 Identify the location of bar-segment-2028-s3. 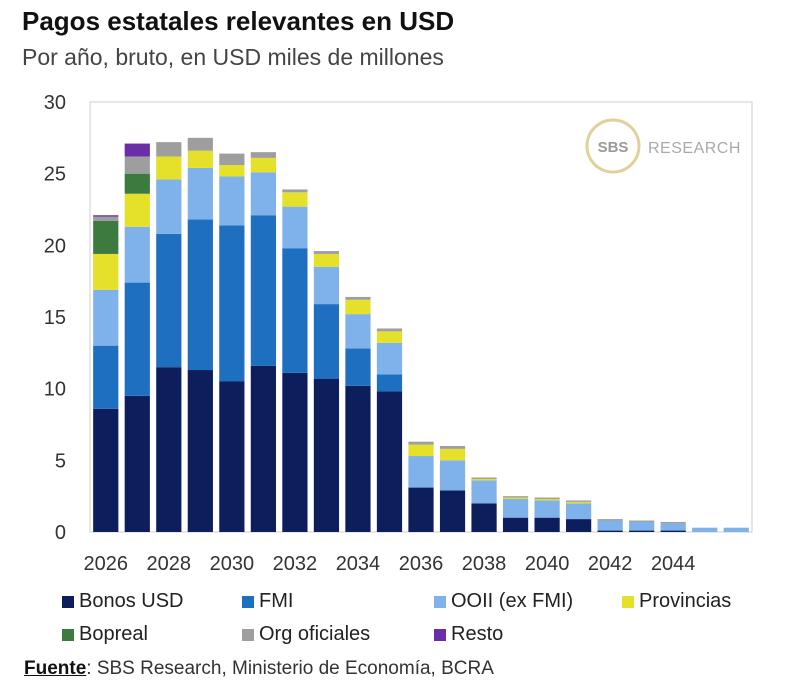
(169, 168).